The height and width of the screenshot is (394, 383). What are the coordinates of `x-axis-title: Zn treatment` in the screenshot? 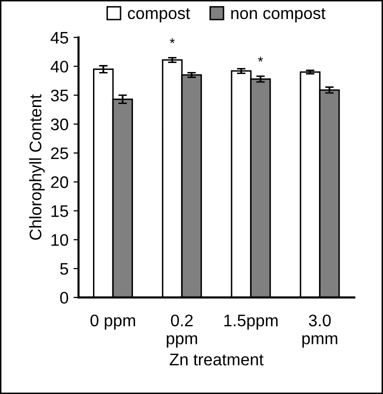 It's located at (217, 360).